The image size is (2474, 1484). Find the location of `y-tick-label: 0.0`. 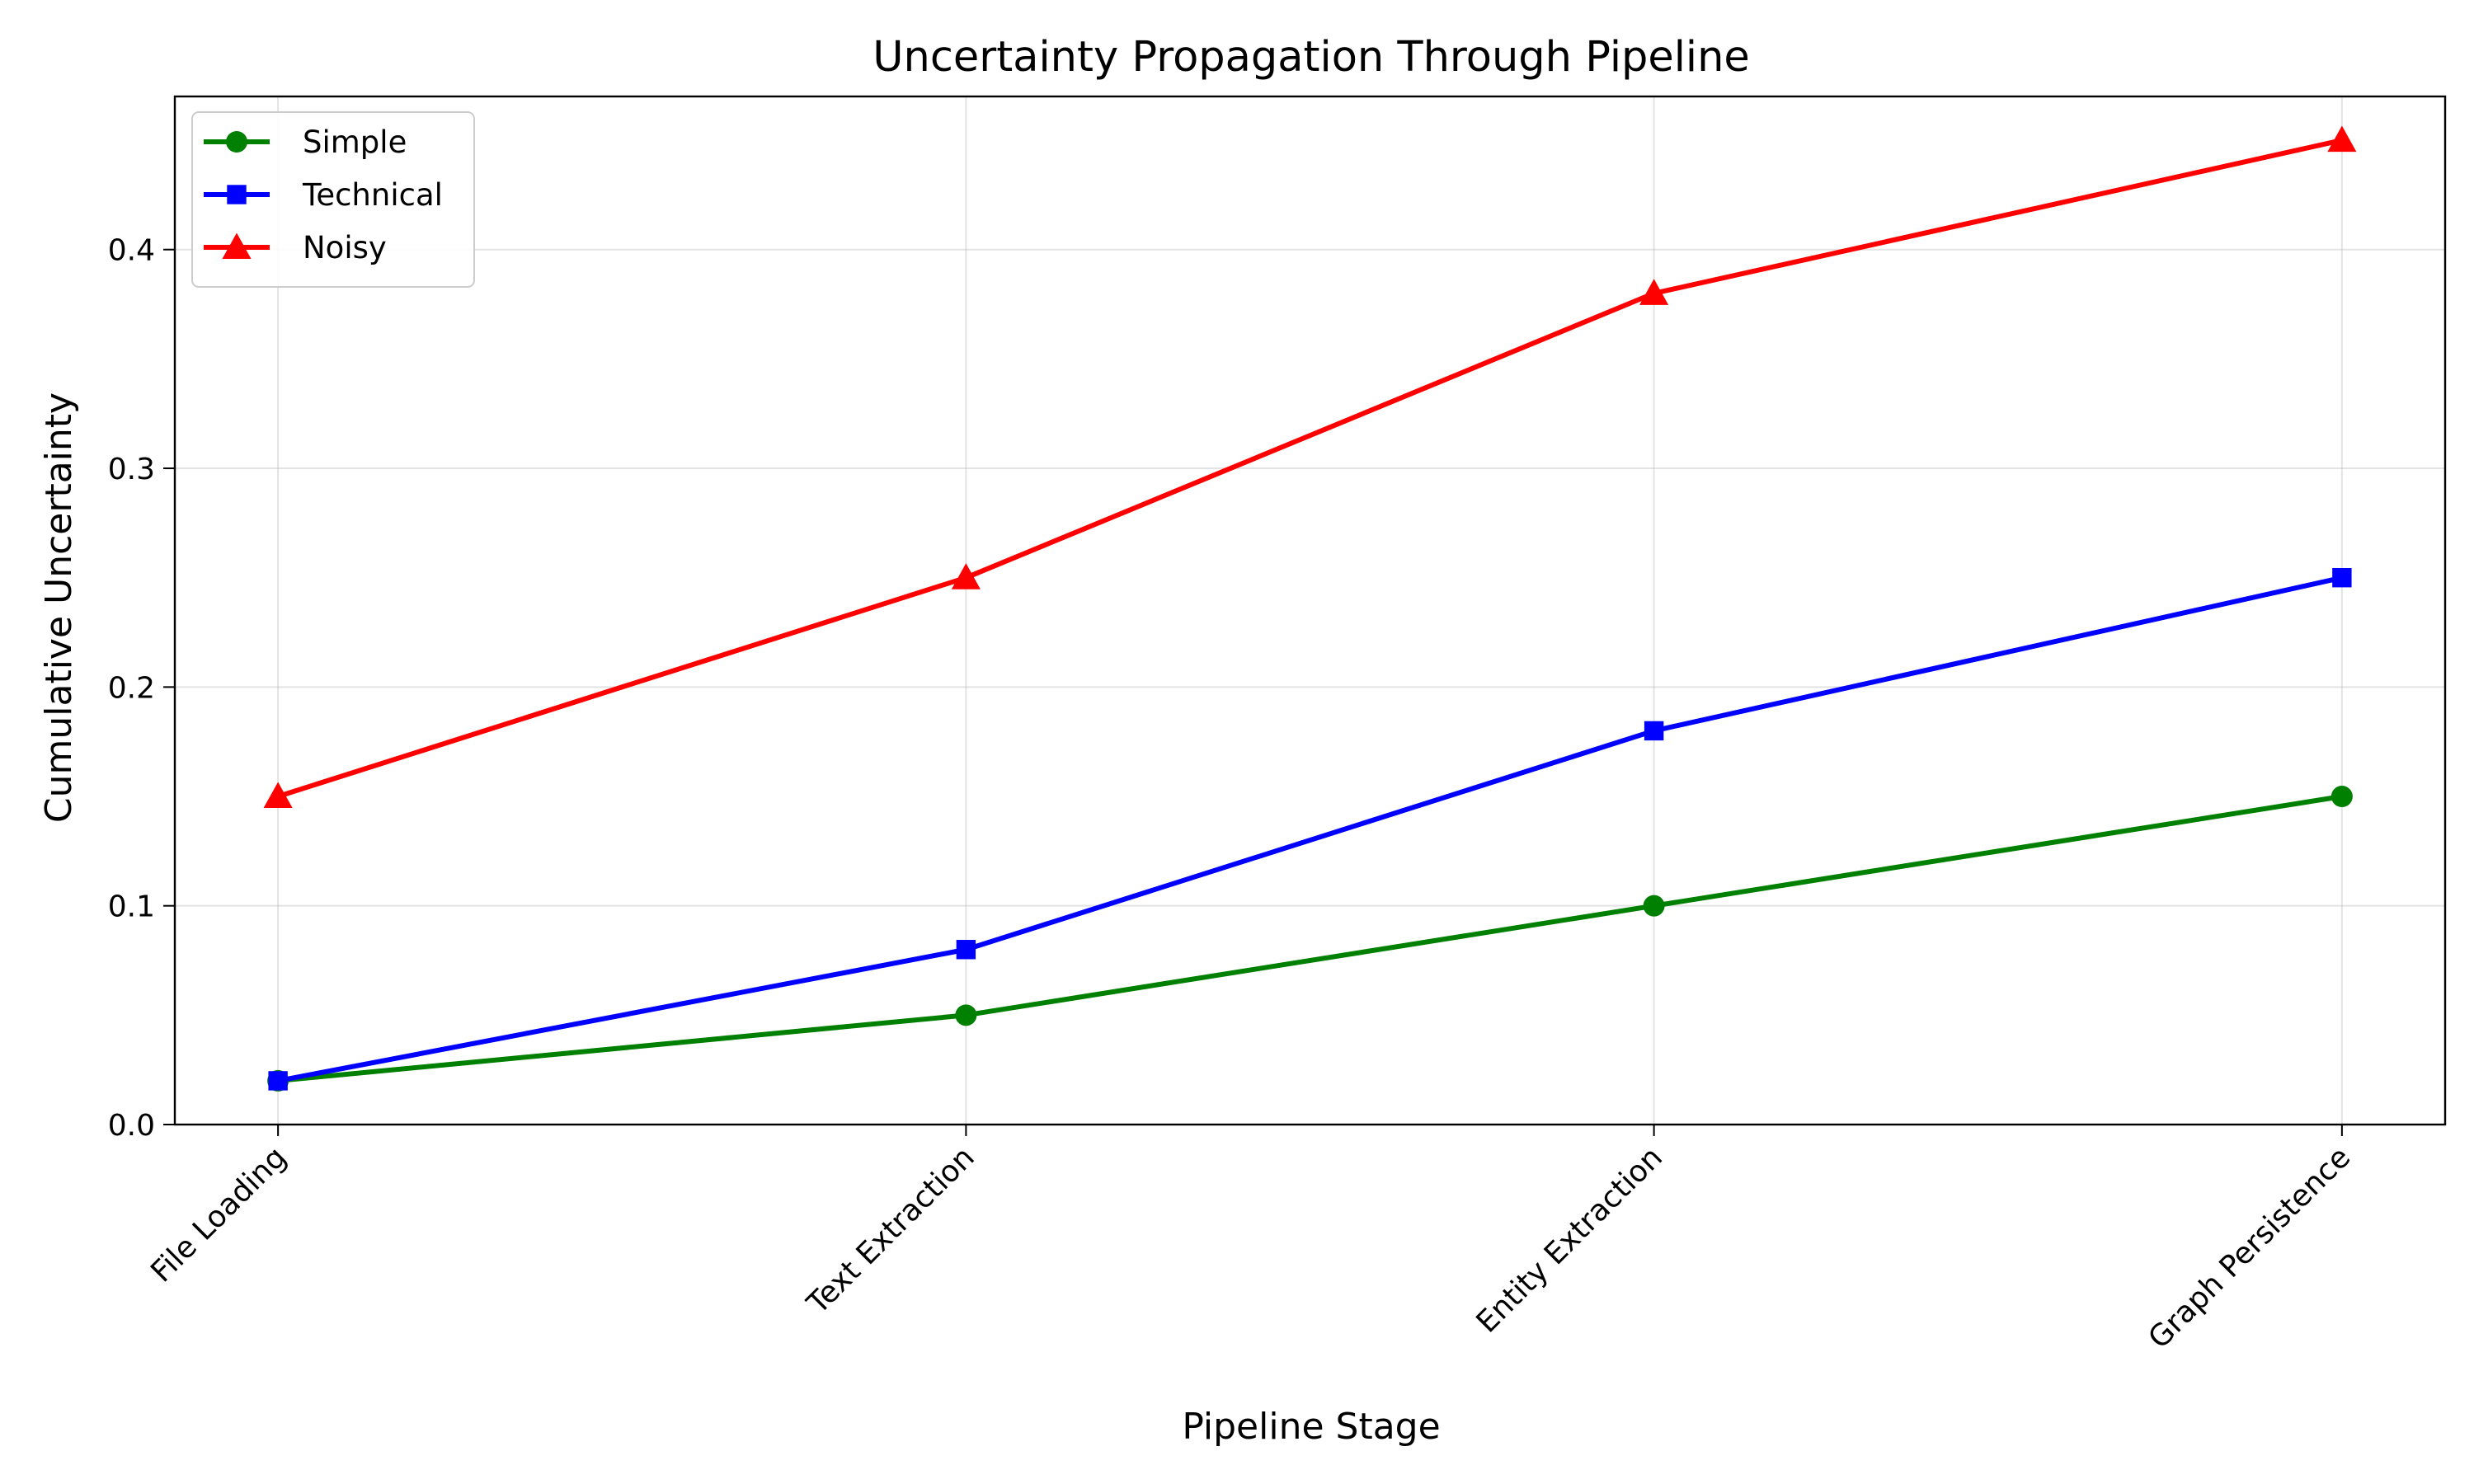

y-tick-label: 0.0 is located at coordinates (131, 1126).